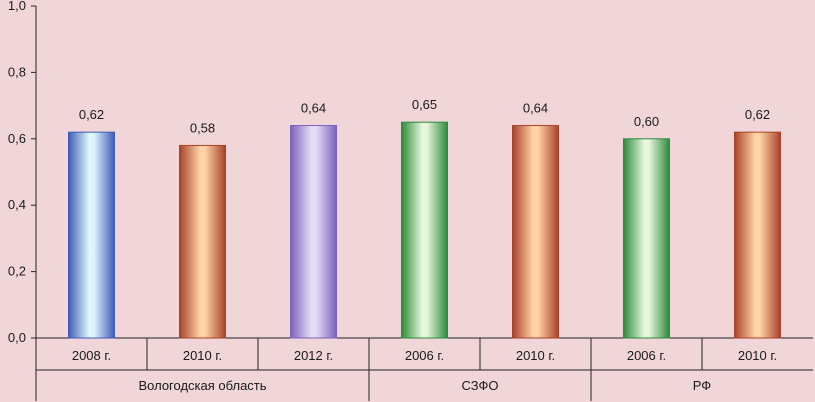 This screenshot has width=815, height=402. What do you see at coordinates (313, 355) in the screenshot?
I see `x-category-label: 2012 г.` at bounding box center [313, 355].